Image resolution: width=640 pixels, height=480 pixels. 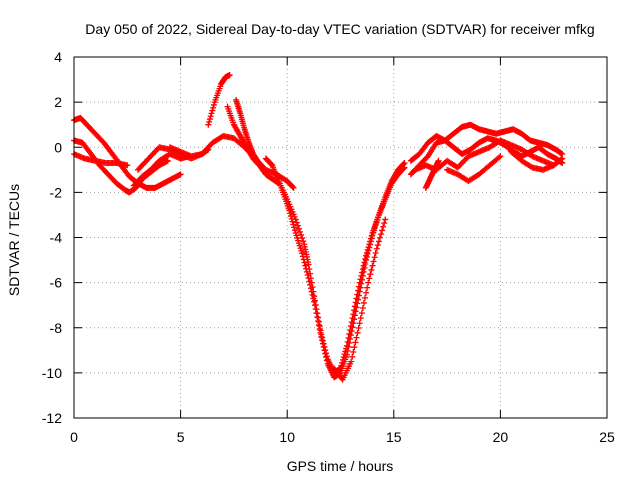 I want to click on y-tick-label: -6, so click(x=56, y=283).